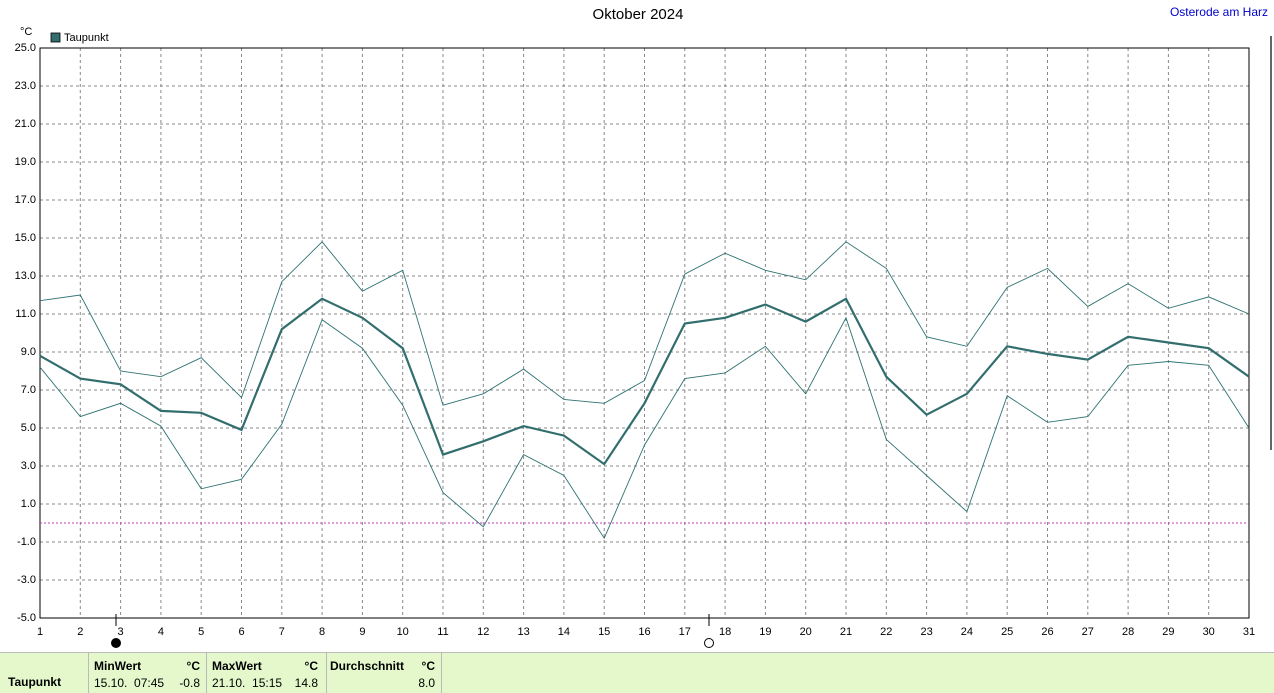  I want to click on summary-value: 8.0, so click(426, 683).